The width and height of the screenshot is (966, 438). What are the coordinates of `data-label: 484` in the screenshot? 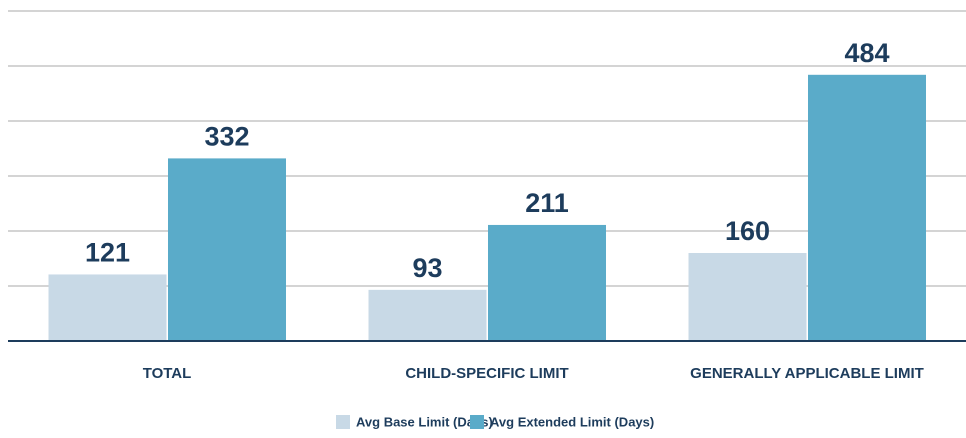 It's located at (866, 53).